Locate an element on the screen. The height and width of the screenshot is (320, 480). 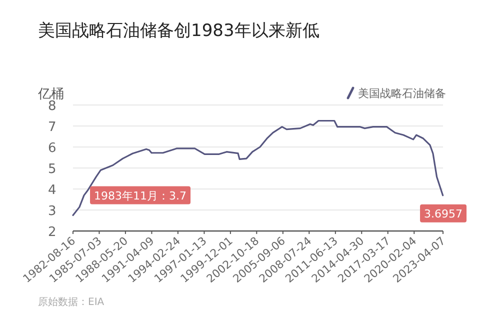
y-tick-label: 4 is located at coordinates (52, 190).